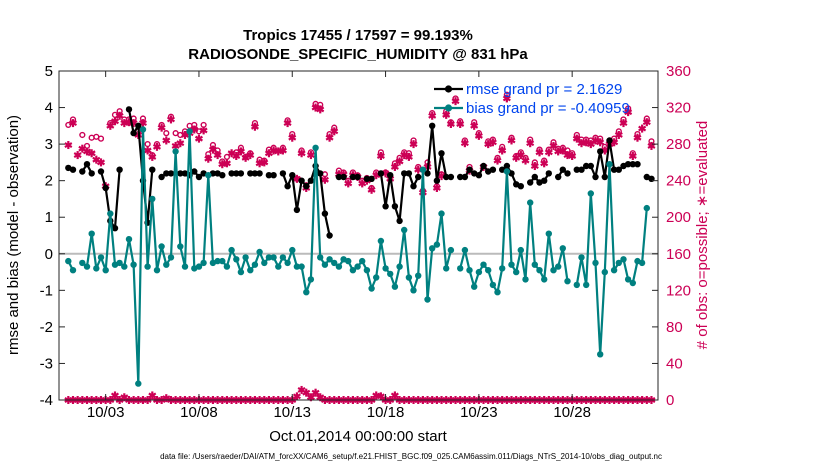 This screenshot has width=830, height=470. Describe the element at coordinates (448, 89) in the screenshot. I see `legend-rmse-marker` at that location.